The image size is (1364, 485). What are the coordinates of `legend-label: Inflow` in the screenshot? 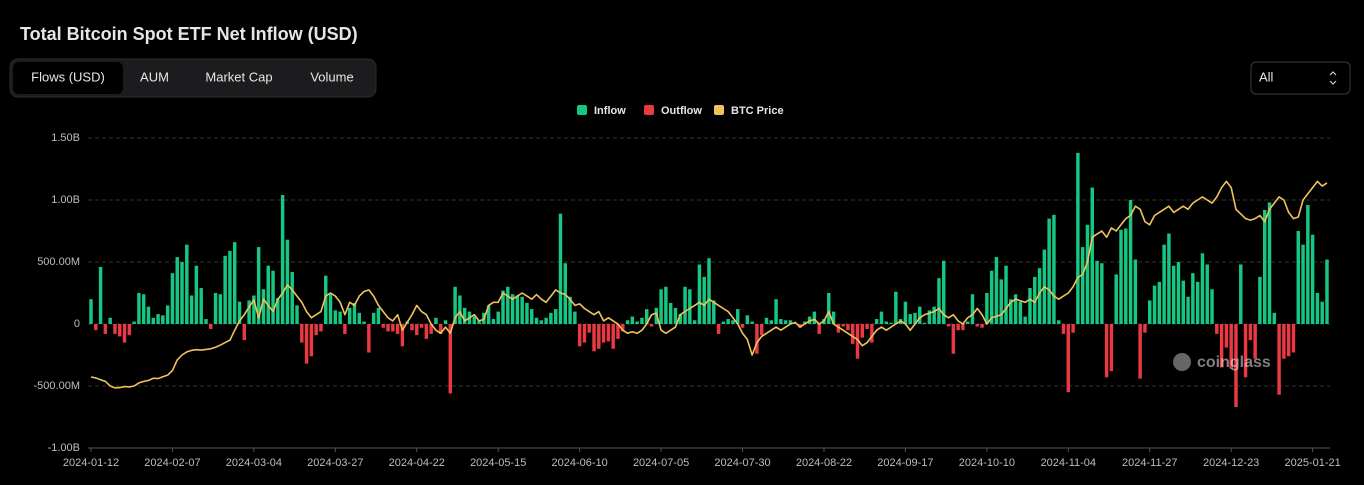 It's located at (610, 111).